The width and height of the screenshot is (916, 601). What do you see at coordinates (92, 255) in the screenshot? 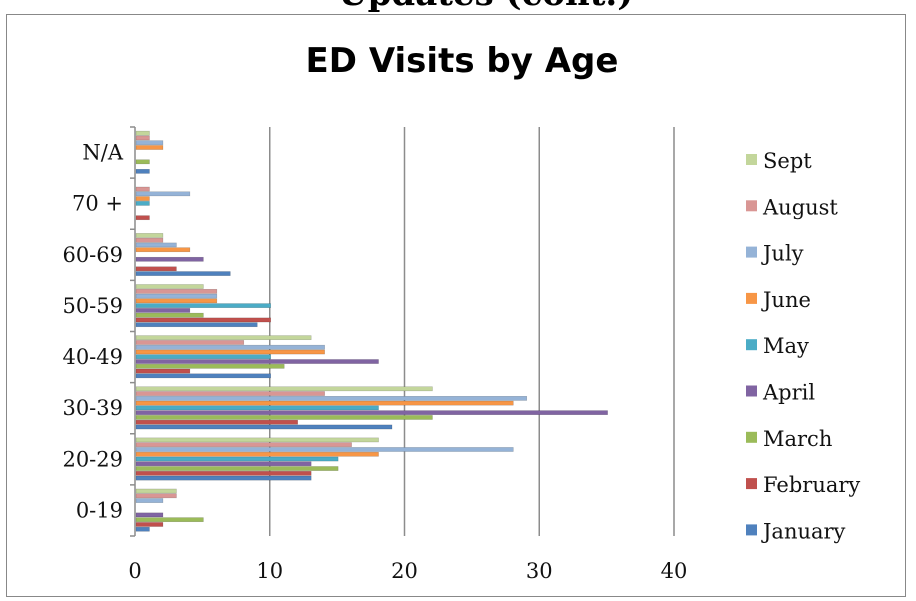
I see `y-tick-label: 60-69` at bounding box center [92, 255].